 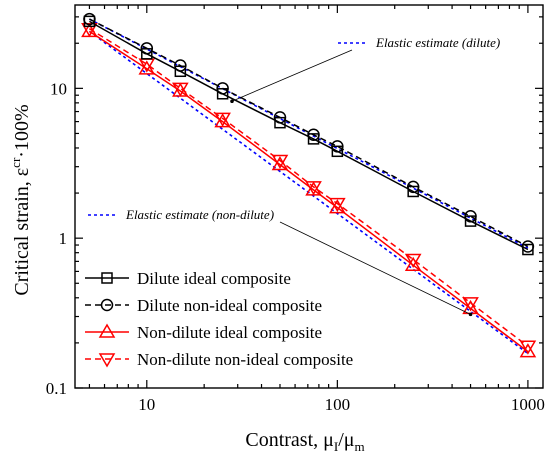 What do you see at coordinates (56, 388) in the screenshot?
I see `y-tick-label: 0.1` at bounding box center [56, 388].